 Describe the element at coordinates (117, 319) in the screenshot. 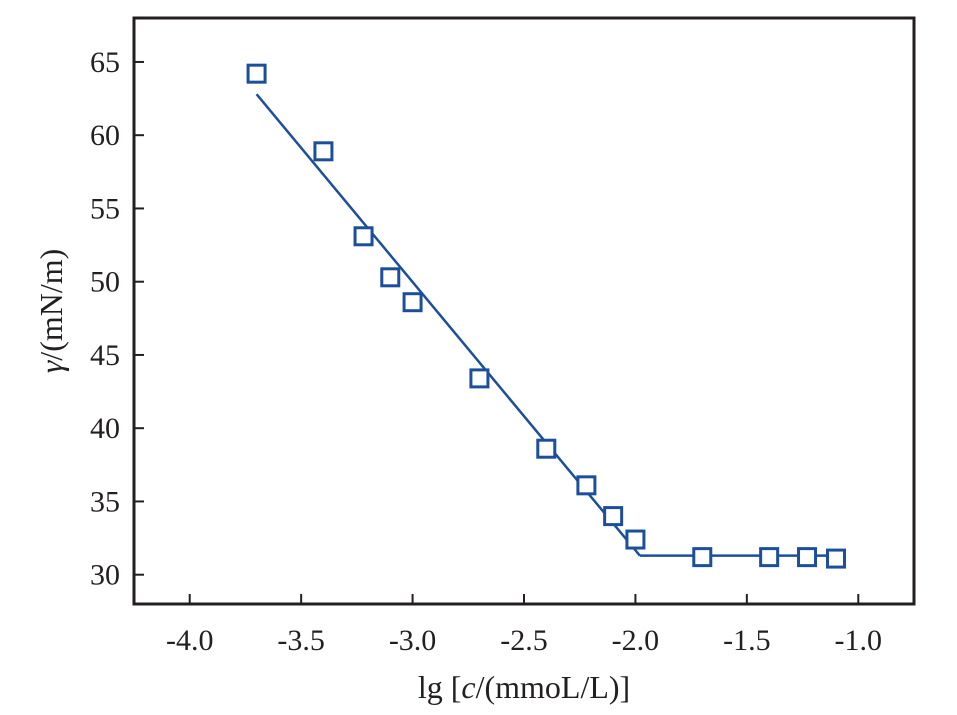

I see `y-axis-ticks: 30 35 40 45 50 55 60 65` at that location.